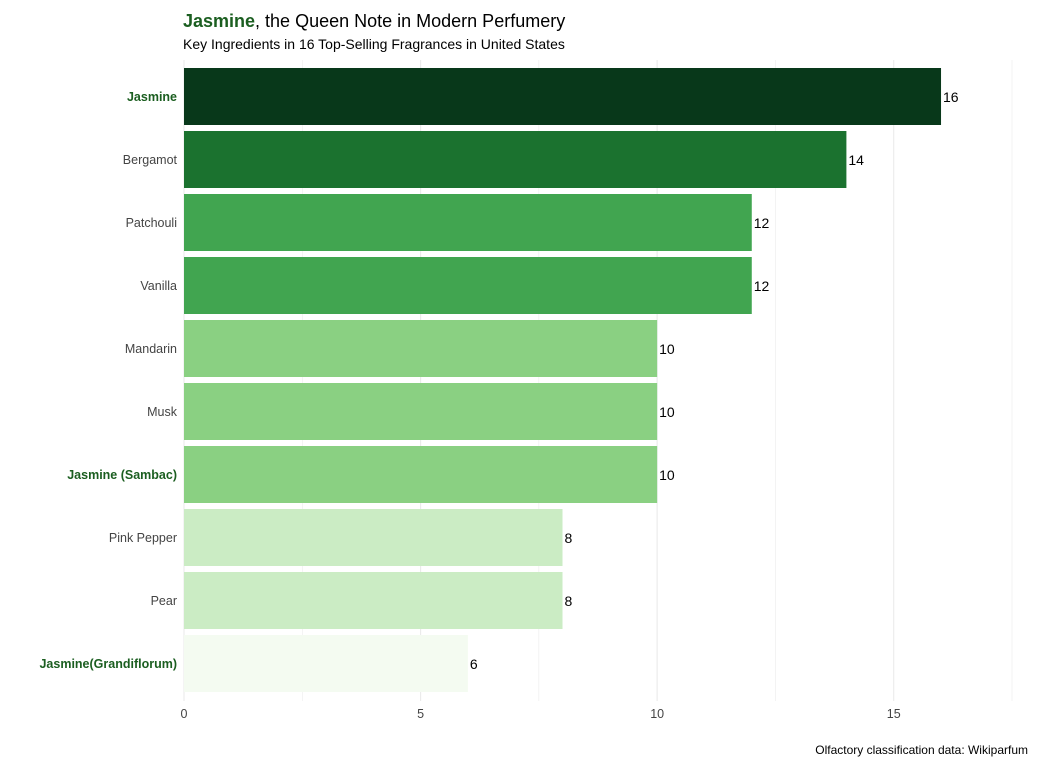  Describe the element at coordinates (158, 286) in the screenshot. I see `category-label: Vanilla` at that location.